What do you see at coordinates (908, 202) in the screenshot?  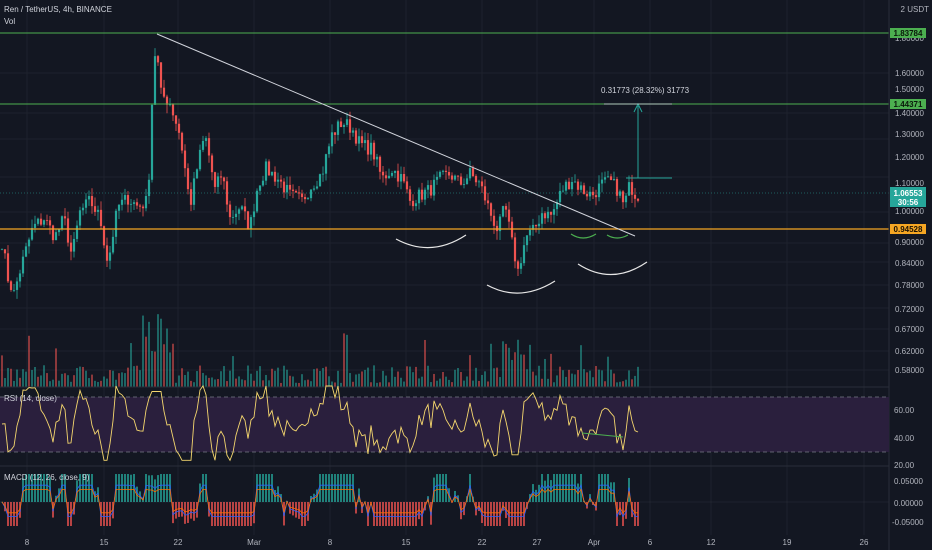 I see `countdown-text: 30:56` at bounding box center [908, 202].